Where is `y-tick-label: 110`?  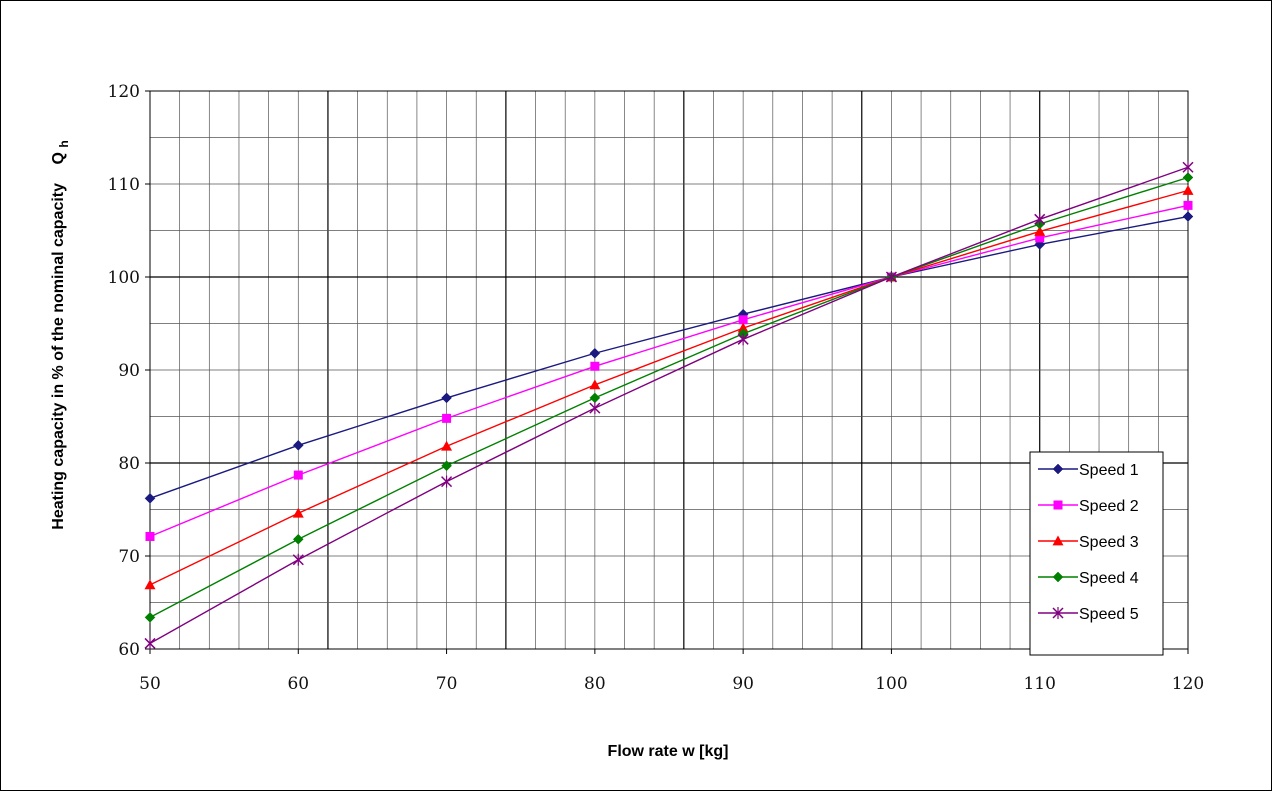 y-tick-label: 110 is located at coordinates (124, 185).